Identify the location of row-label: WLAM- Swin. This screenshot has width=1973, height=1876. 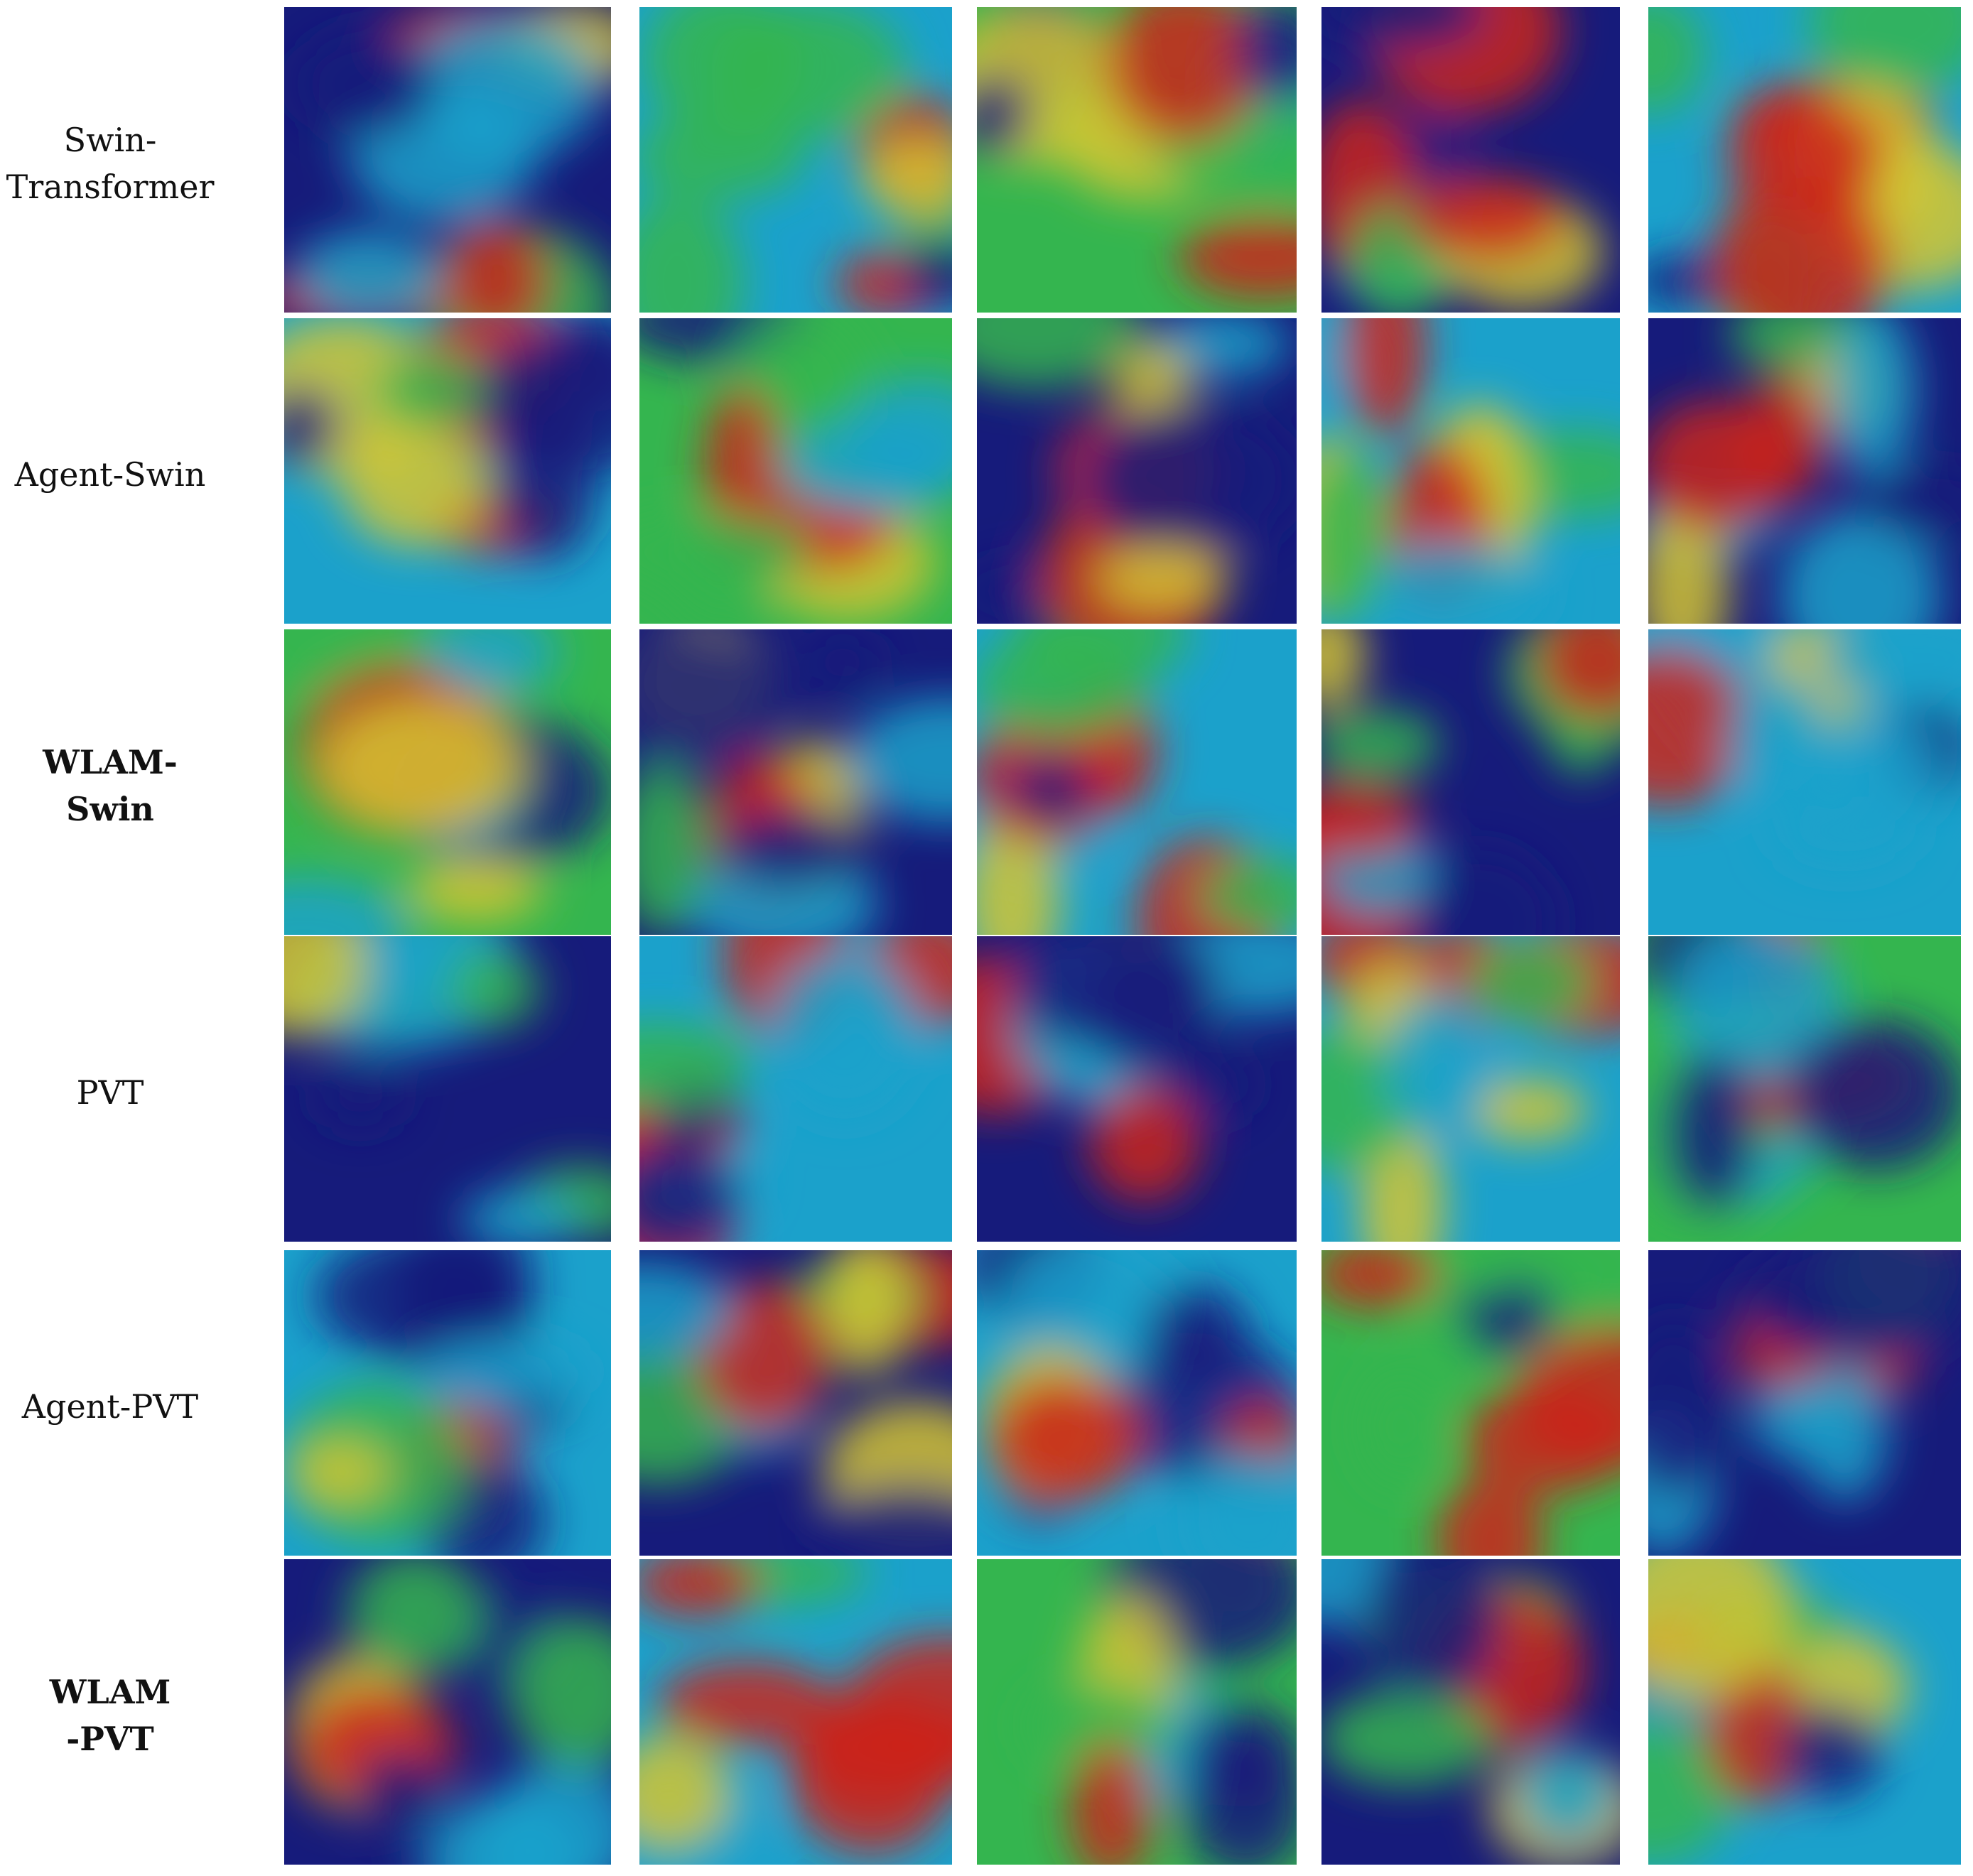
(110, 785).